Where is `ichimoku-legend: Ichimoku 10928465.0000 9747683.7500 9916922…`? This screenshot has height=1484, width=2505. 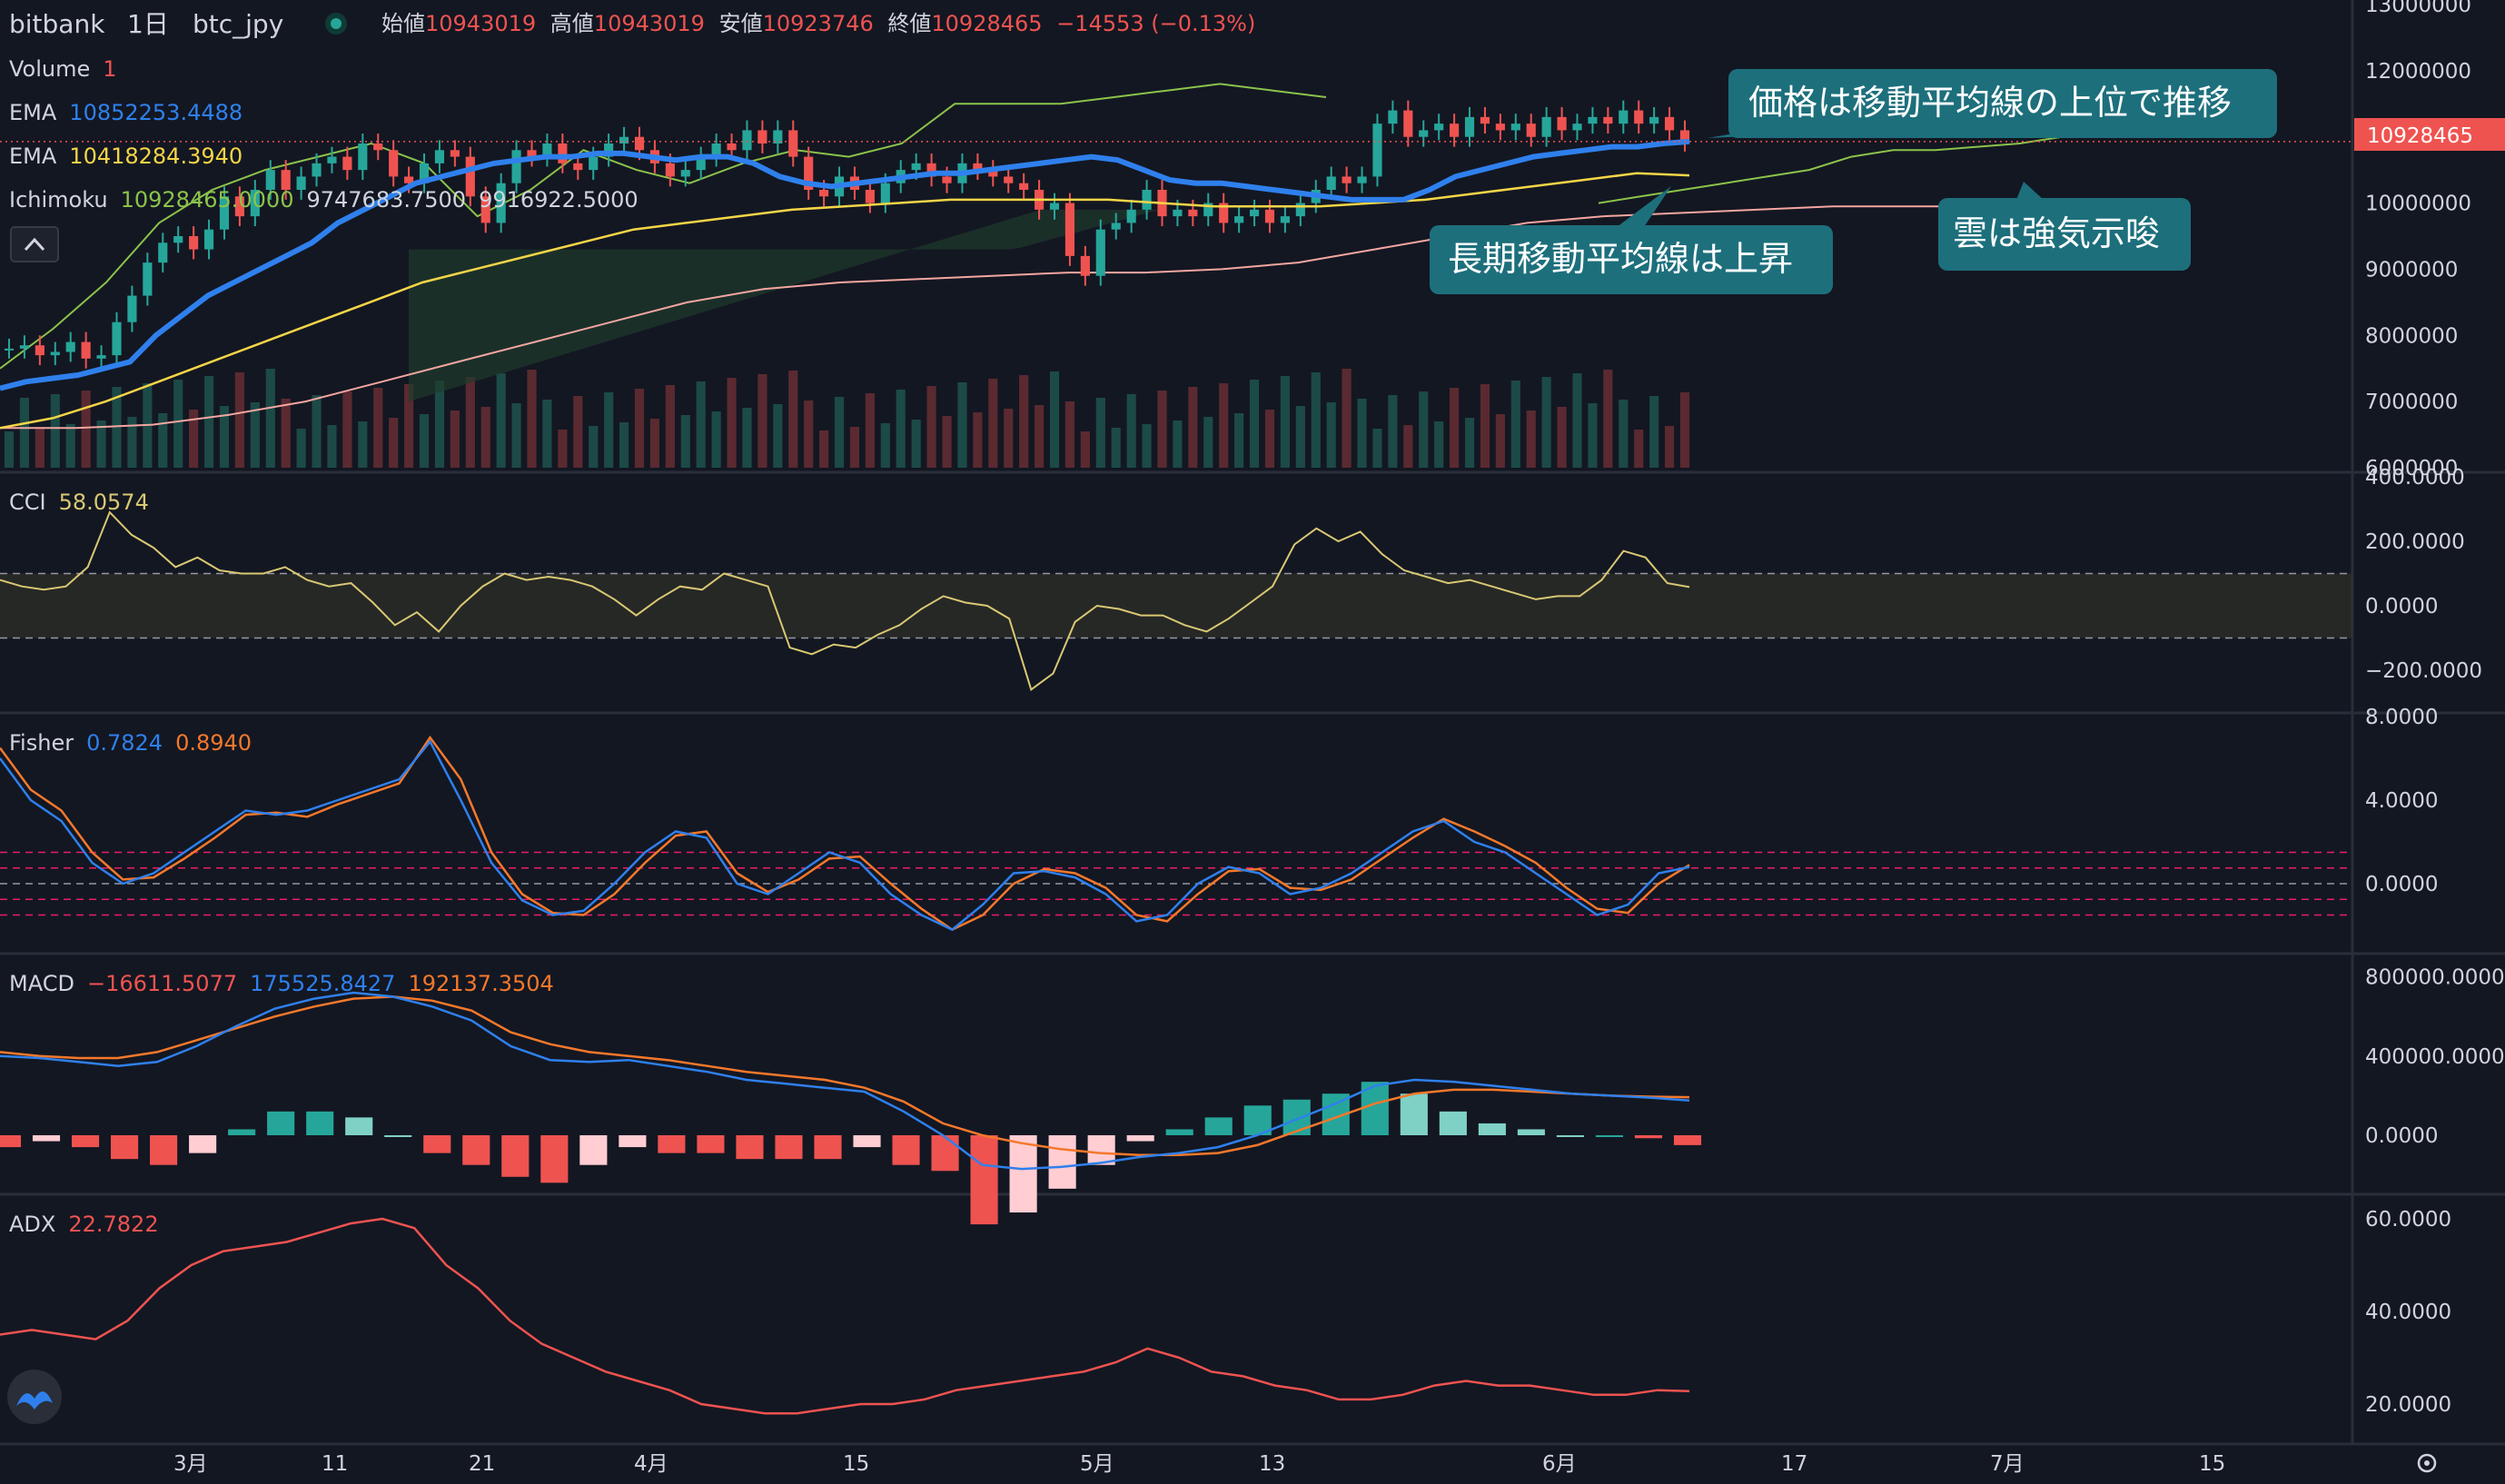 ichimoku-legend: Ichimoku 10928465.0000 9747683.7500 9916922… is located at coordinates (324, 200).